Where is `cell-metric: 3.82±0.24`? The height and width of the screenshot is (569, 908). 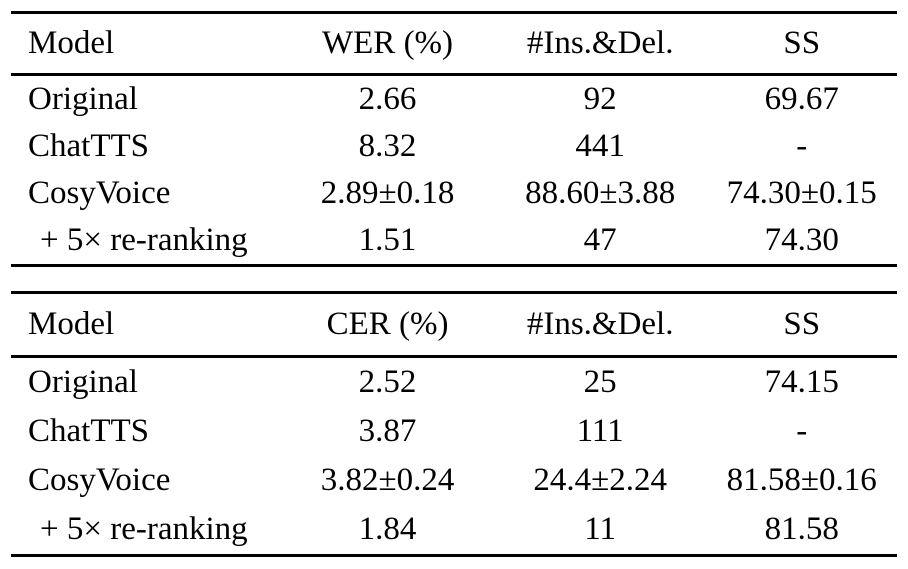 cell-metric: 3.82±0.24 is located at coordinates (387, 480).